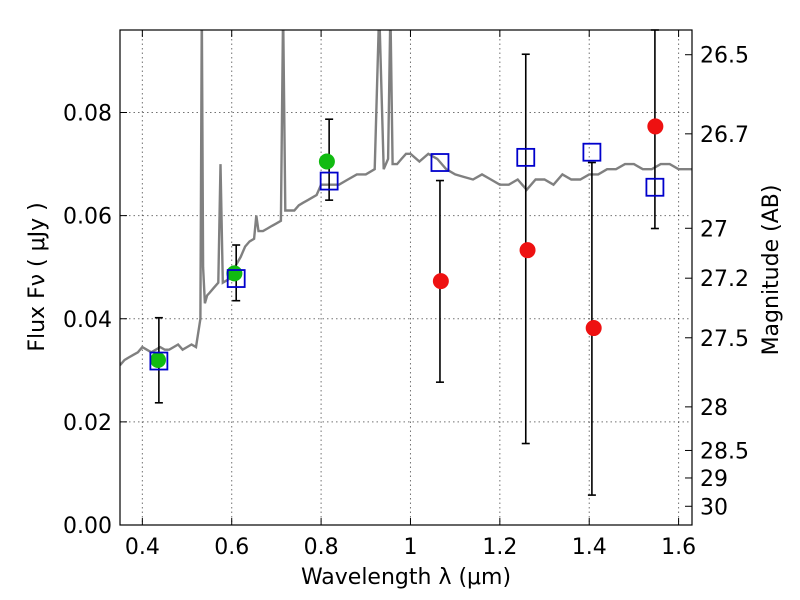 The width and height of the screenshot is (800, 600). I want to click on y2-tick-label: 26.7, so click(724, 135).